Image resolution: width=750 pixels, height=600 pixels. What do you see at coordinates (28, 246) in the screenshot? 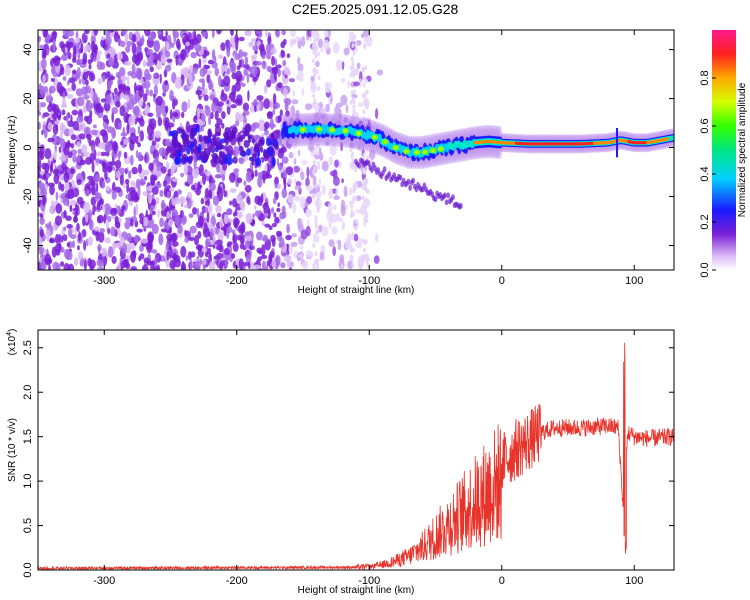
I see `y-tick-label: -40` at bounding box center [28, 246].